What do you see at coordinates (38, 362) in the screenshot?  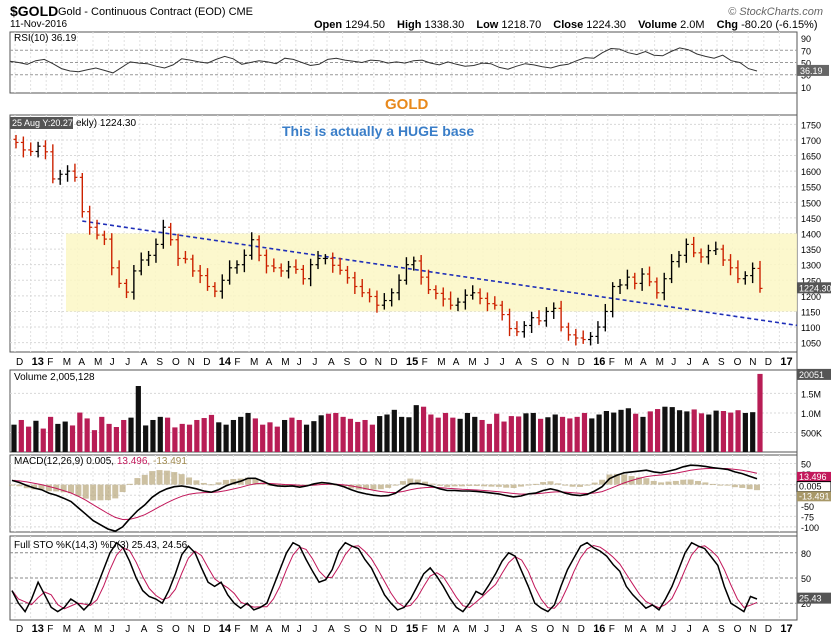 I see `price-x-label: 13` at bounding box center [38, 362].